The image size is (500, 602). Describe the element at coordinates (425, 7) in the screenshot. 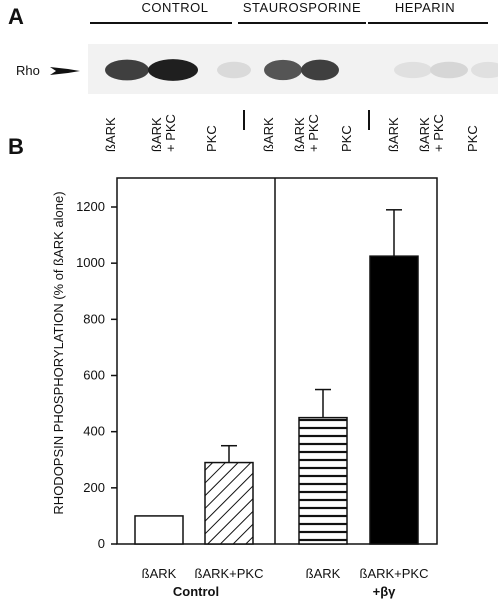

I see `group-label-heparin: HEPARIN` at that location.